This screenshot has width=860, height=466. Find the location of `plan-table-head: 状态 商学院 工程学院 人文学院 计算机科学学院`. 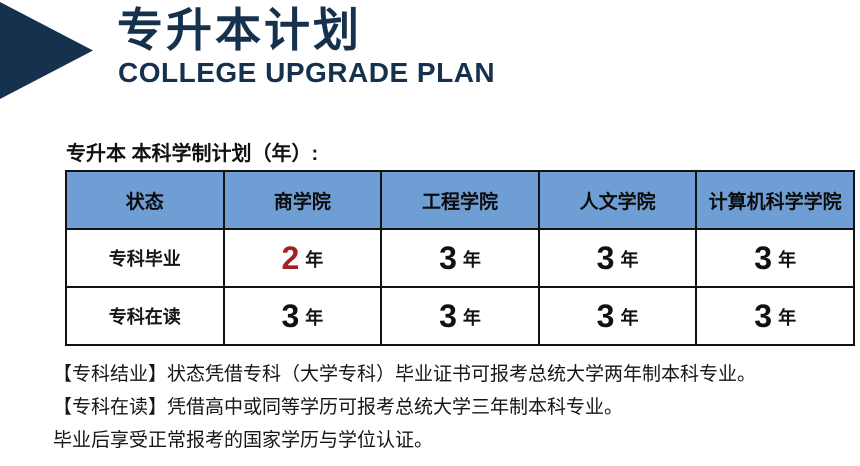

plan-table-head: 状态 商学院 工程学院 人文学院 计算机科学学院 is located at coordinates (460, 200).